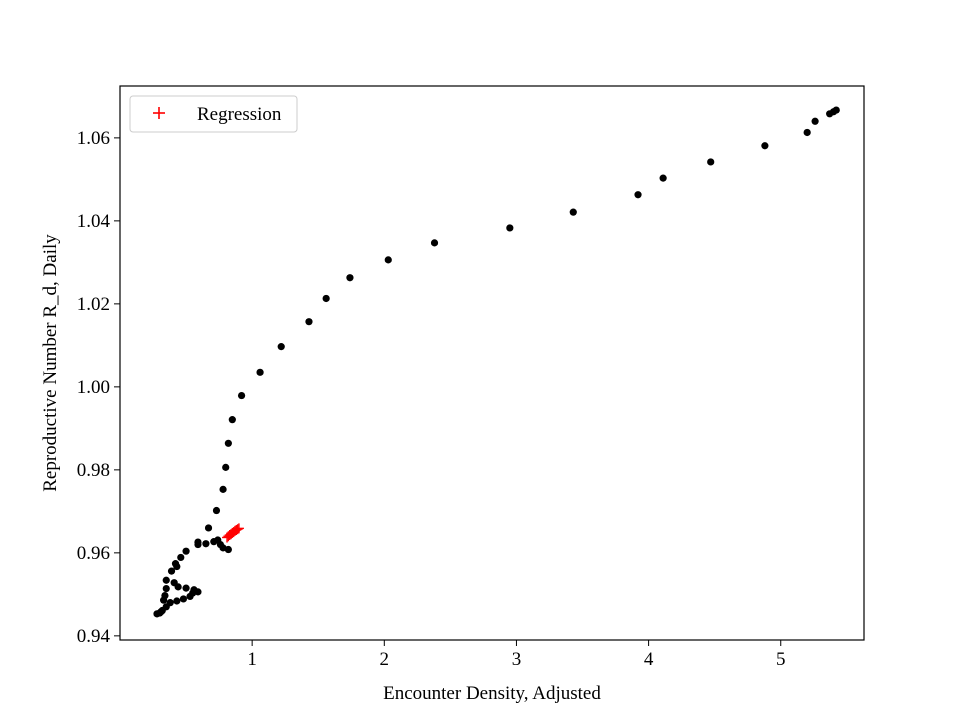 The image size is (960, 720). I want to click on legend: Regression, so click(213, 114).